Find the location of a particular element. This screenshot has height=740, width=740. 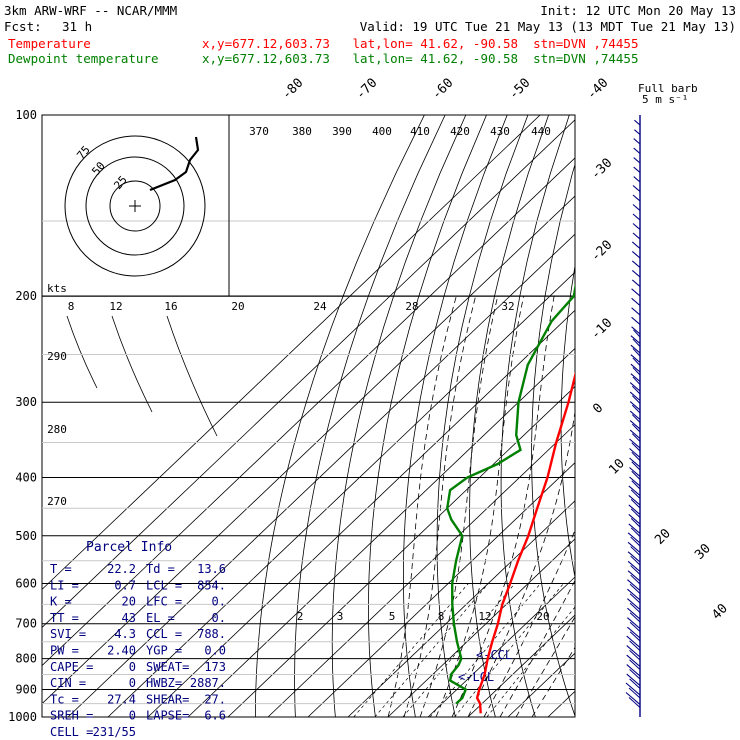

mixing-ratio-label: 3 is located at coordinates (340, 616).